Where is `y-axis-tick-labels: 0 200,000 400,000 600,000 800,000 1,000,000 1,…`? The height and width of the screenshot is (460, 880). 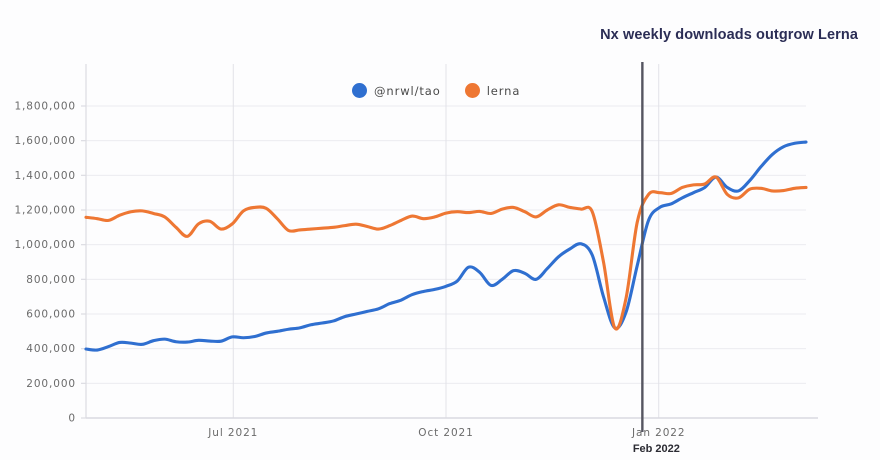
y-axis-tick-labels: 0 200,000 400,000 600,000 800,000 1,000,000 1,… is located at coordinates (50, 263).